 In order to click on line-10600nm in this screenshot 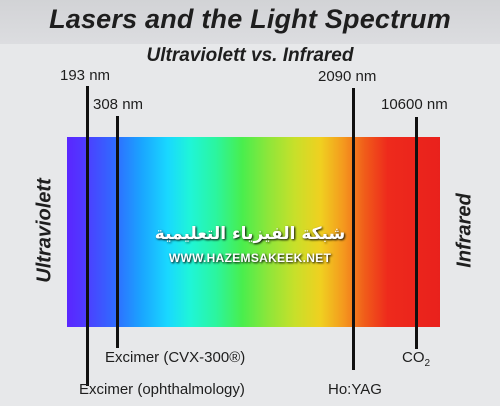, I will do `click(416, 233)`.